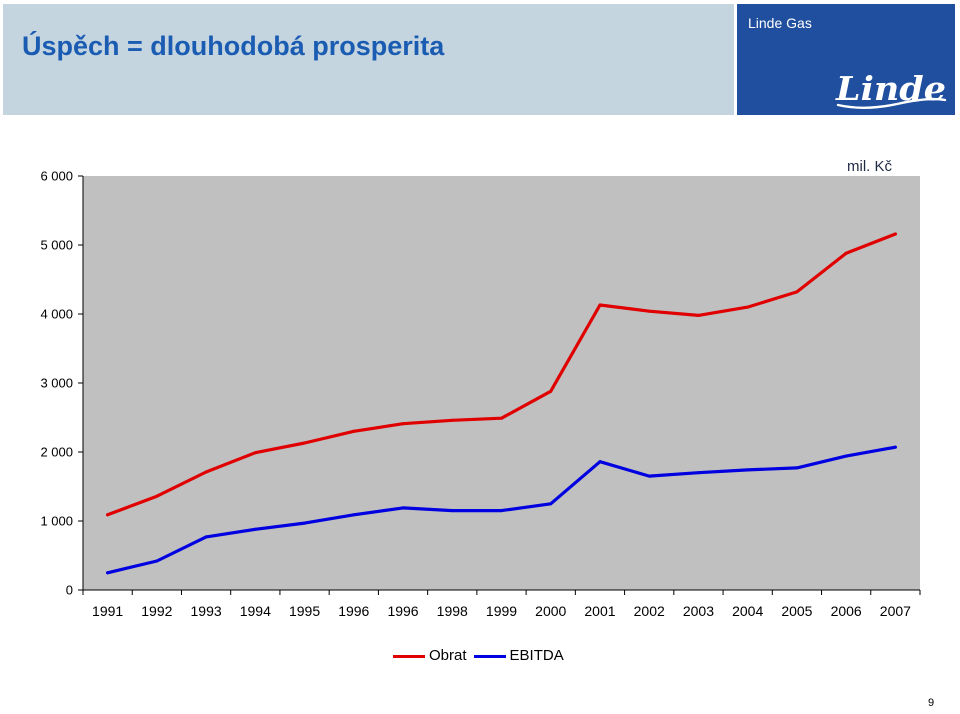 This screenshot has width=960, height=714. Describe the element at coordinates (550, 611) in the screenshot. I see `x-tick-label: 2000` at that location.